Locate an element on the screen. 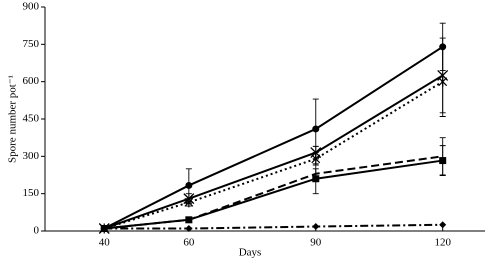 The width and height of the screenshot is (500, 261). x-tick-label: 90 is located at coordinates (316, 243).